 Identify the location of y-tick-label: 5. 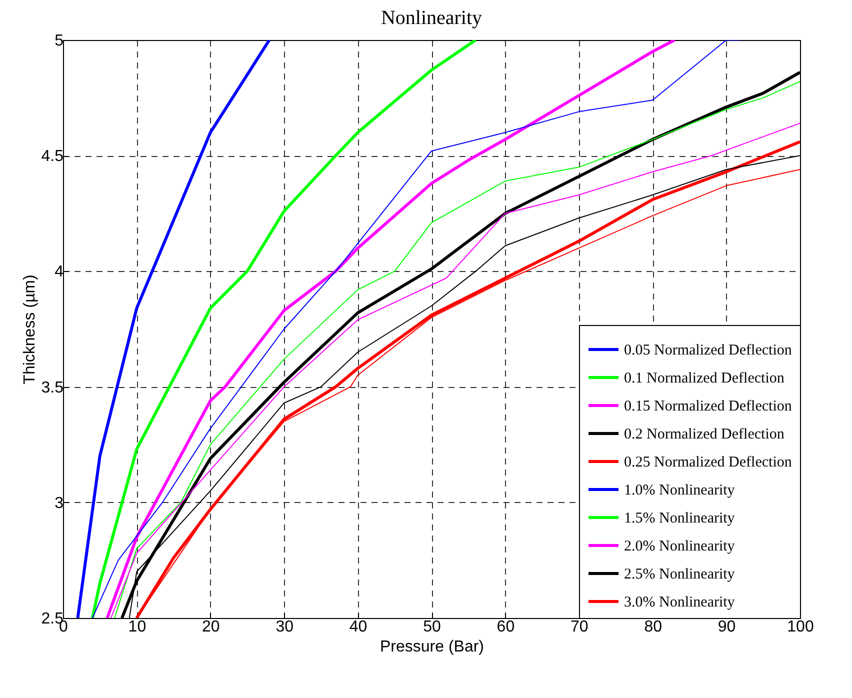
(59, 41).